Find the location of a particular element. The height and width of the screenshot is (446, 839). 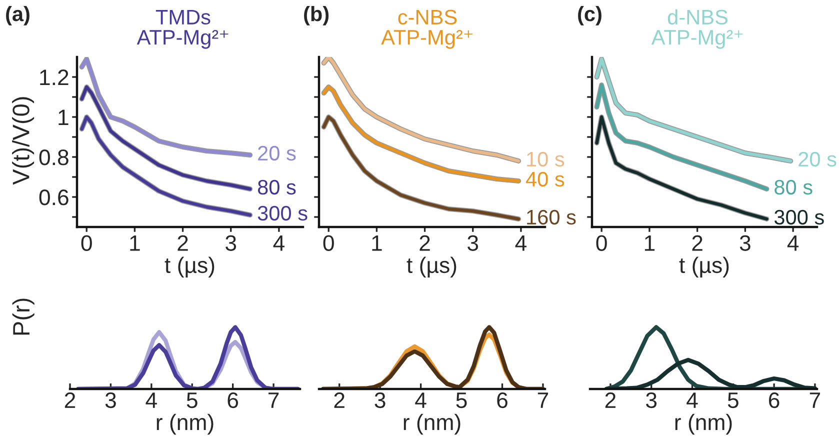

chart-title: c-NBS ATP-Mg²⁺ is located at coordinates (426, 29).